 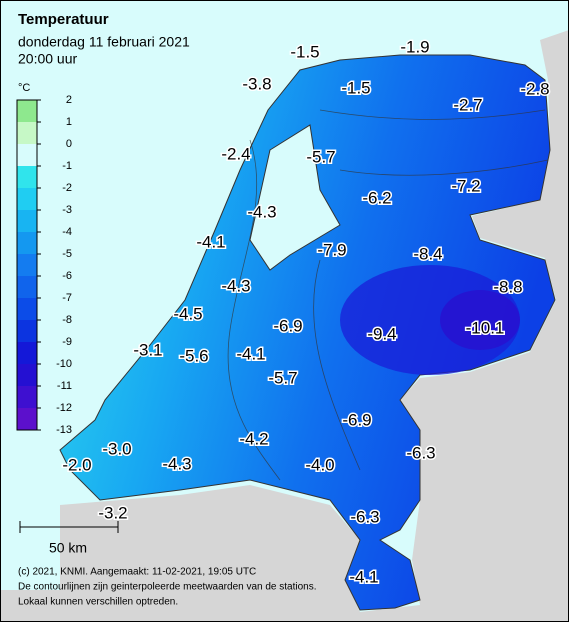 I want to click on station-value: -7.9, so click(x=331, y=249).